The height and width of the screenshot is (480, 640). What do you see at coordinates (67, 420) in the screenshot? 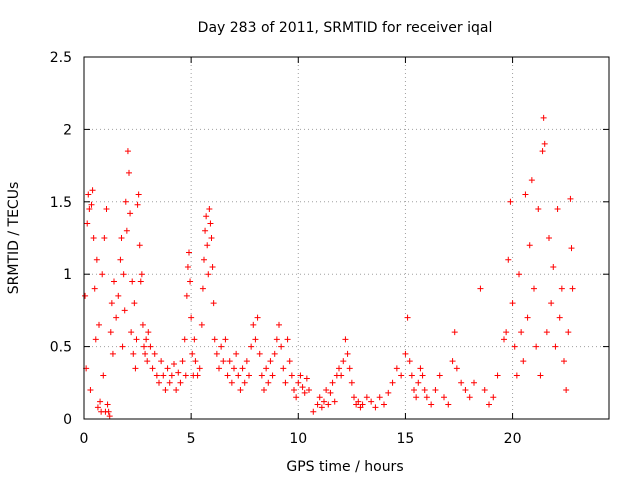
I see `y-tick-label: 0` at bounding box center [67, 420].